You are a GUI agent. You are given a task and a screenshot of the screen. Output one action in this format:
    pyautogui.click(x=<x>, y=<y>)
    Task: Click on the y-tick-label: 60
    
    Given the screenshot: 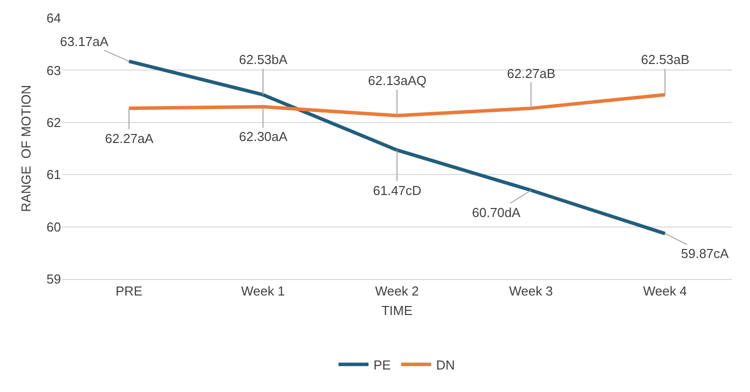 What is the action you would take?
    pyautogui.click(x=53, y=226)
    